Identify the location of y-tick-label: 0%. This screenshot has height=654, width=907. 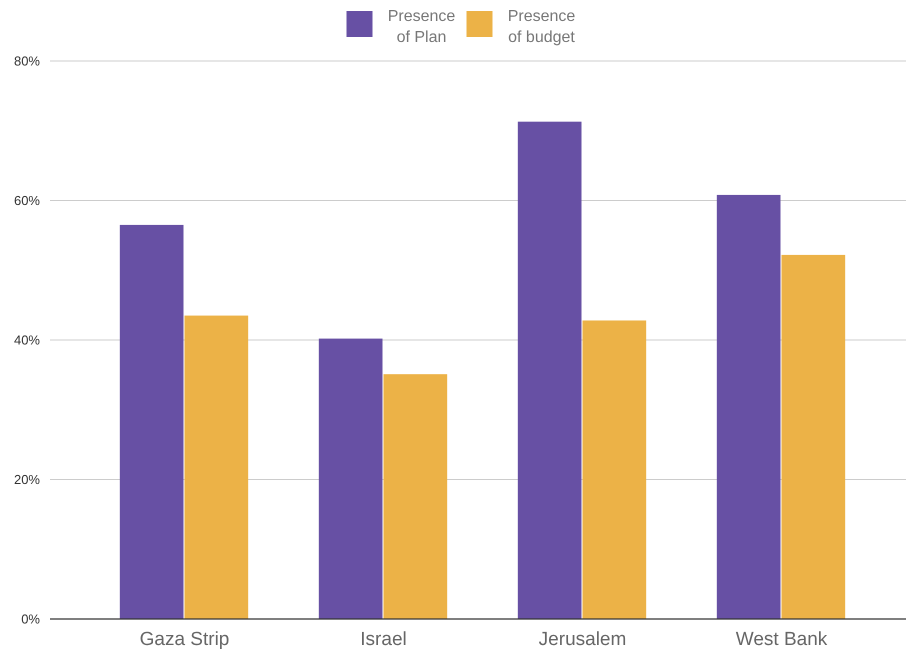
(30, 619).